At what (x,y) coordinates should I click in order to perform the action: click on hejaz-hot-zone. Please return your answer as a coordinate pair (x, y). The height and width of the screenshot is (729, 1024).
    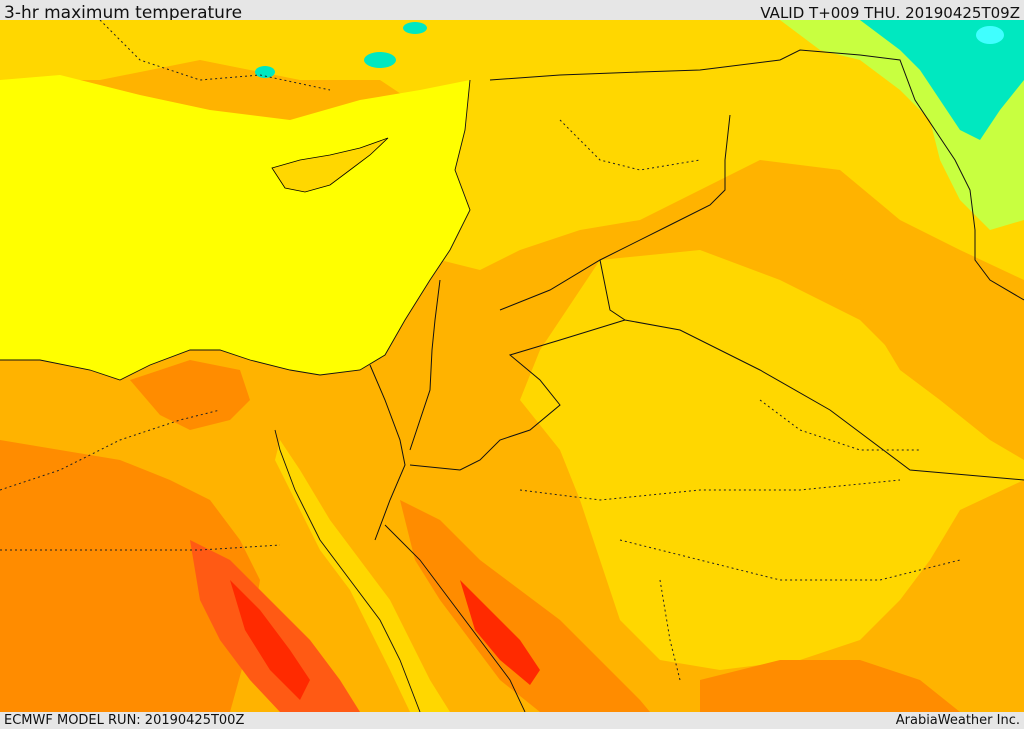
    Looking at the image, I should click on (525, 606).